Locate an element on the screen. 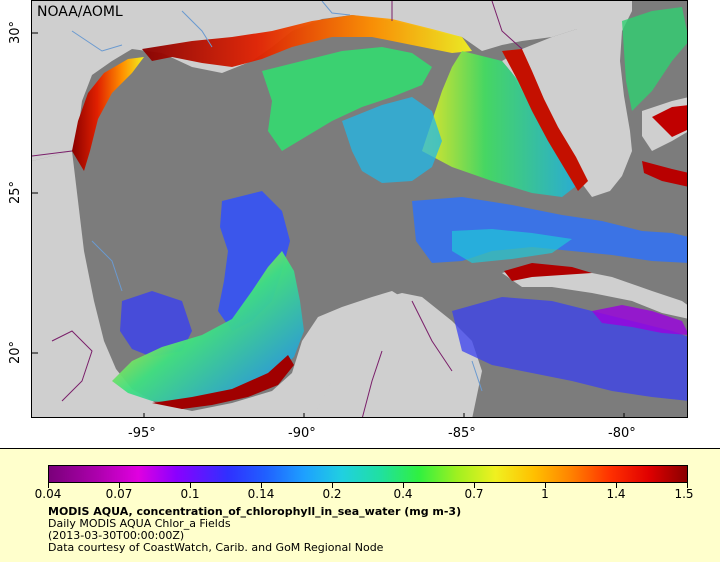 This screenshot has width=720, height=562. chl-east-gulf-cyan is located at coordinates (512, 246).